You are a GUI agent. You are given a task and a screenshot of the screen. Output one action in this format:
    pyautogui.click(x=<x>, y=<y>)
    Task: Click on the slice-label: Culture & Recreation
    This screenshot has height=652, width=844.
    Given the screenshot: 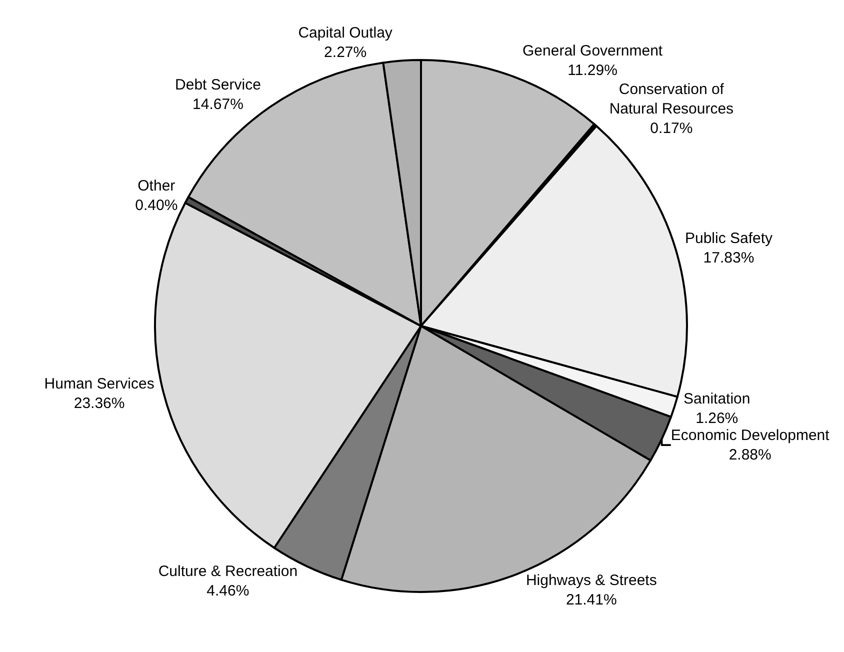 What is the action you would take?
    pyautogui.click(x=228, y=571)
    